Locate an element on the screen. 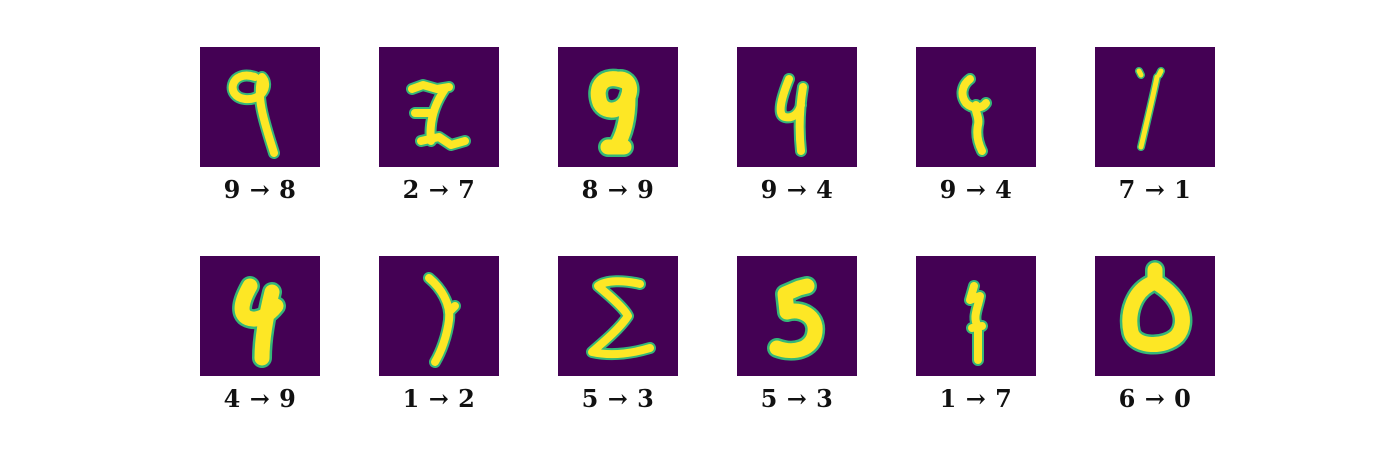 The image size is (1400, 450). predicted-label: 2 is located at coordinates (466, 398).